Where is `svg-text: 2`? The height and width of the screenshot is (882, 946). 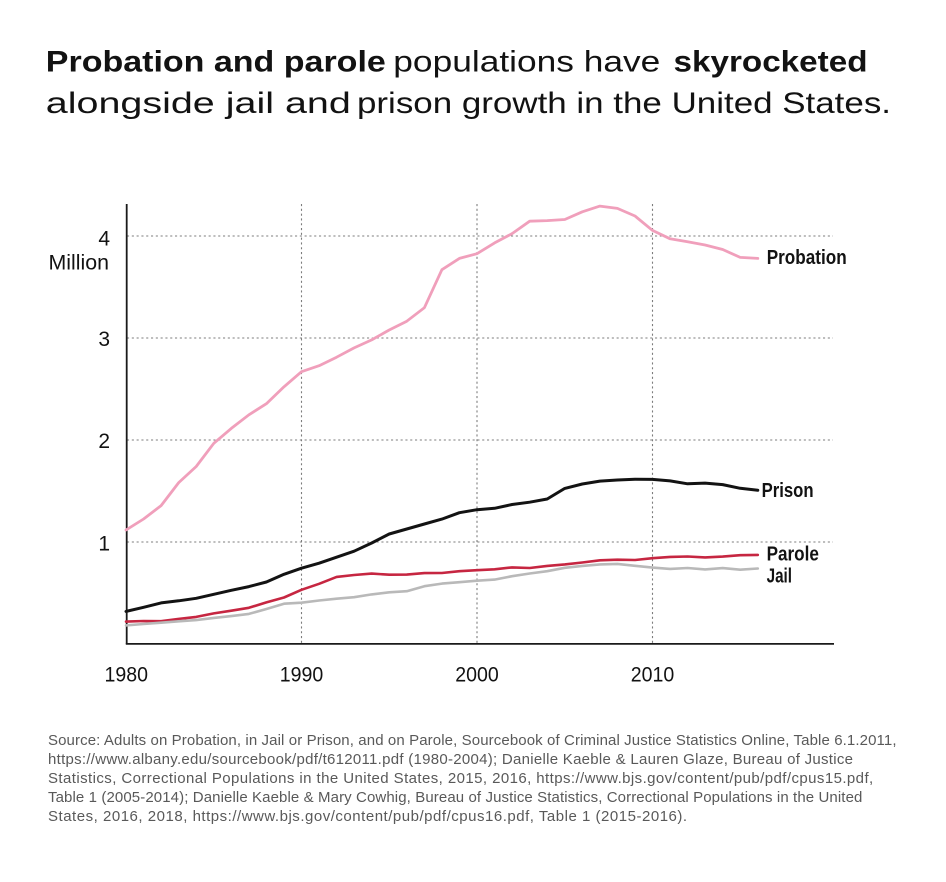 svg-text: 2 is located at coordinates (104, 441).